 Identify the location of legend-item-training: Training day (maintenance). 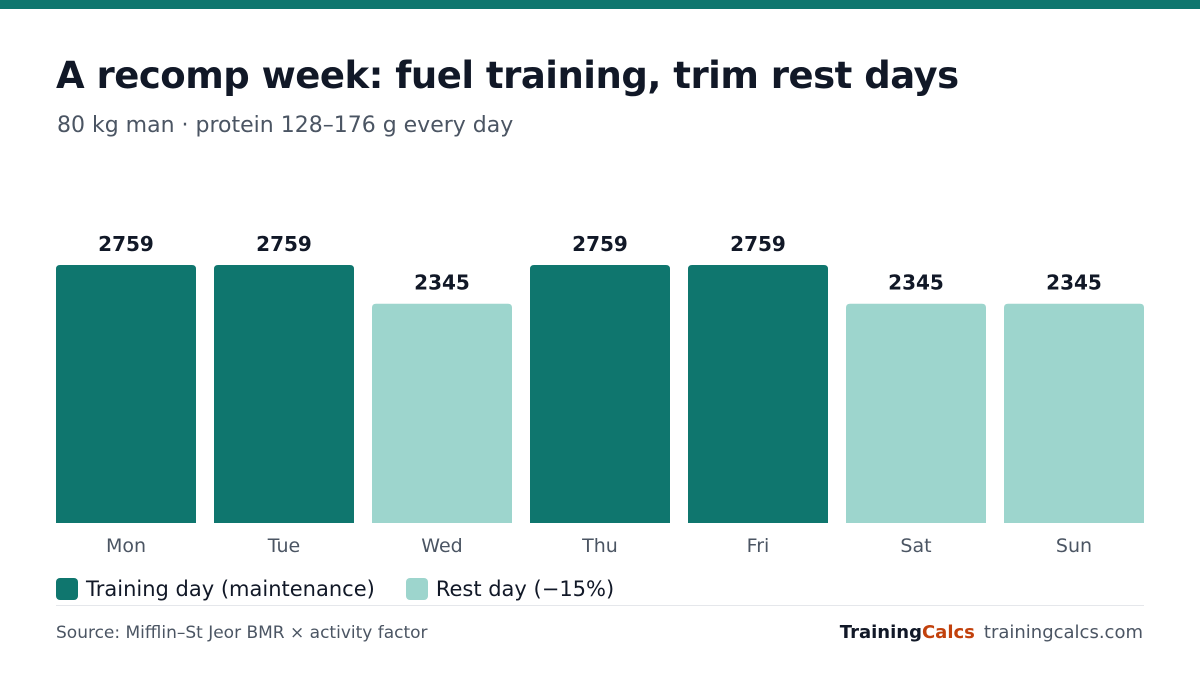
(215, 589).